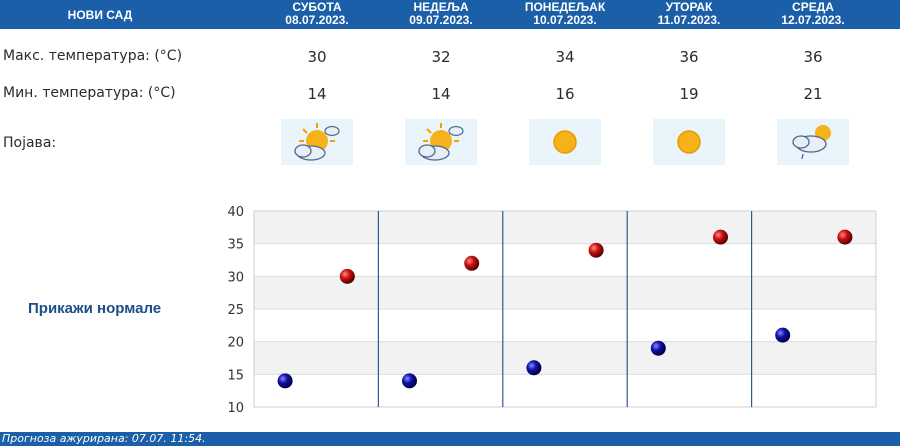 The image size is (900, 446). I want to click on day-header-4: УТОРАК 11.07.2023., so click(689, 14).